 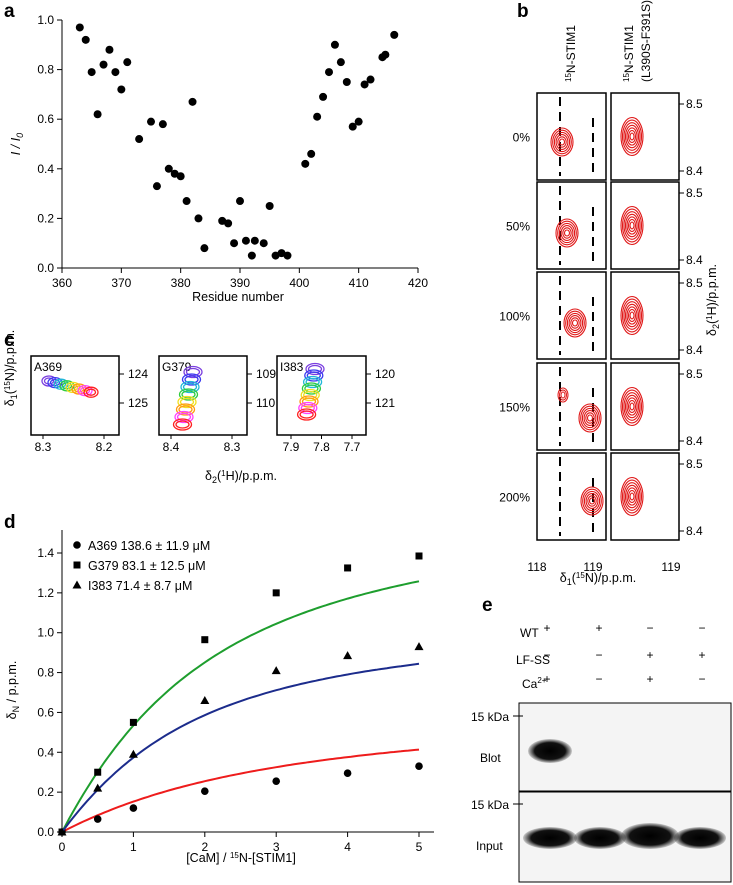 What do you see at coordinates (138, 403) in the screenshot?
I see `panel-c-ytick-label: 125` at bounding box center [138, 403].